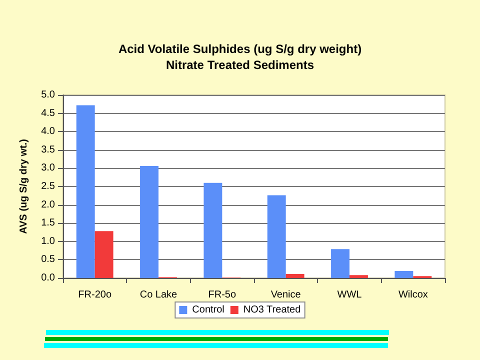 The height and width of the screenshot is (360, 480). I want to click on y-tick-label: 0.5, so click(48, 260).